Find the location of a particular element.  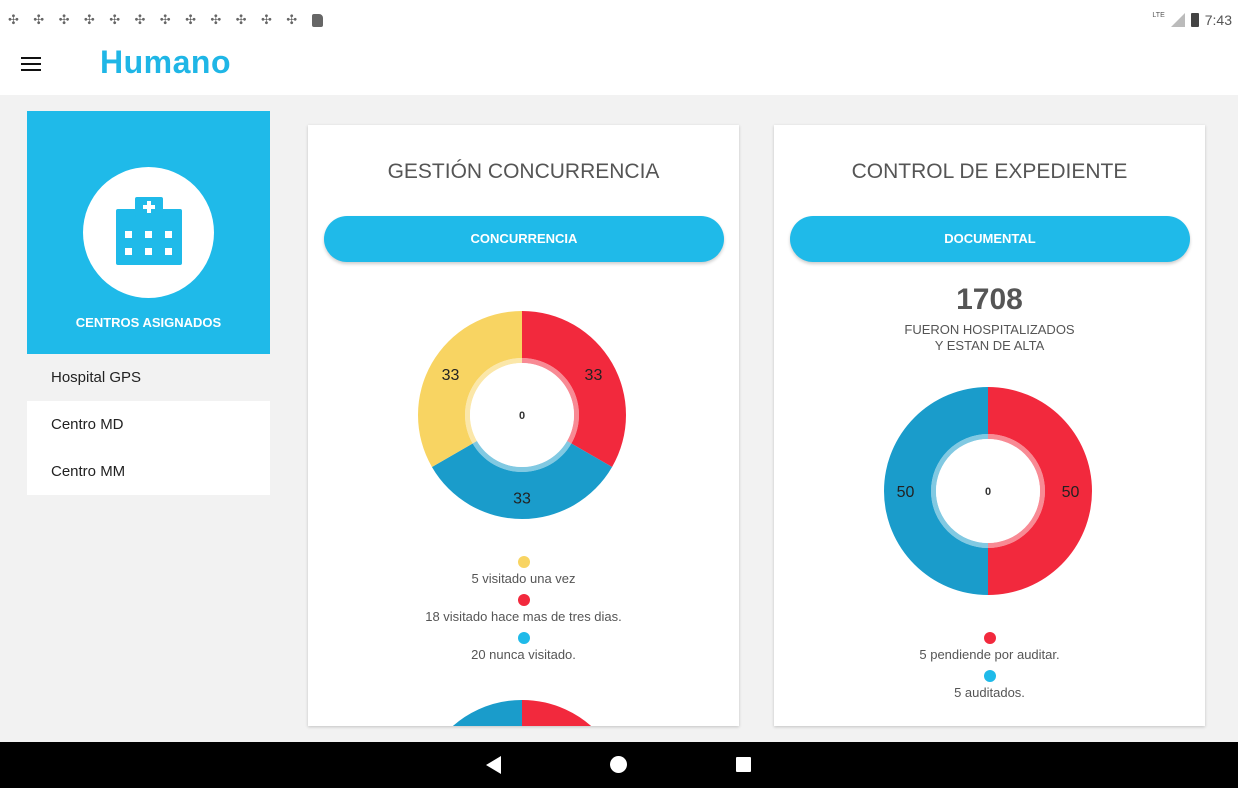

hamburger-icon is located at coordinates (31, 64).